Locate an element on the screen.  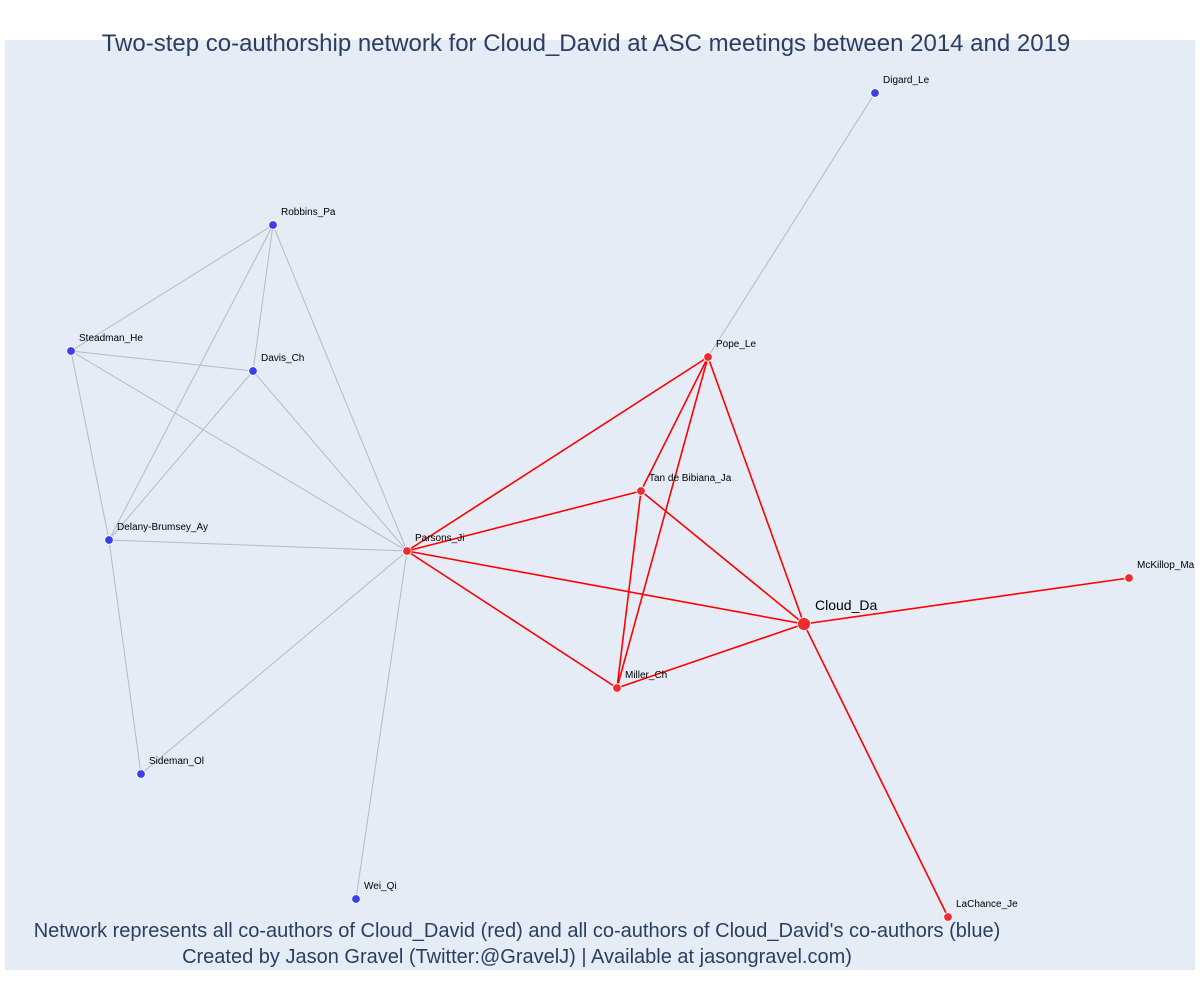
node-sideman-ol is located at coordinates (141, 774).